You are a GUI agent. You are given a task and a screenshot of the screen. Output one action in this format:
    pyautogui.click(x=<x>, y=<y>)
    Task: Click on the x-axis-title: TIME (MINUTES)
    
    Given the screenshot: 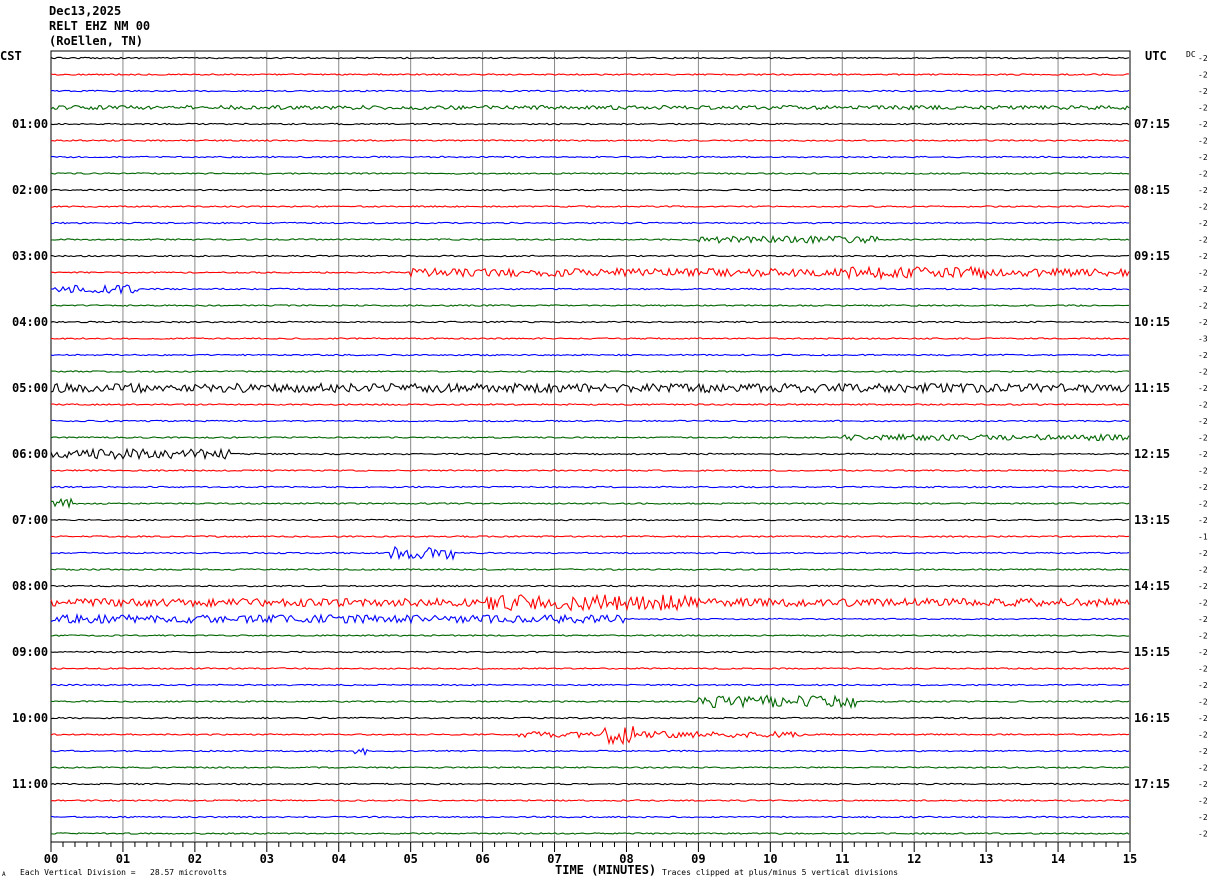 What is the action you would take?
    pyautogui.click(x=606, y=870)
    